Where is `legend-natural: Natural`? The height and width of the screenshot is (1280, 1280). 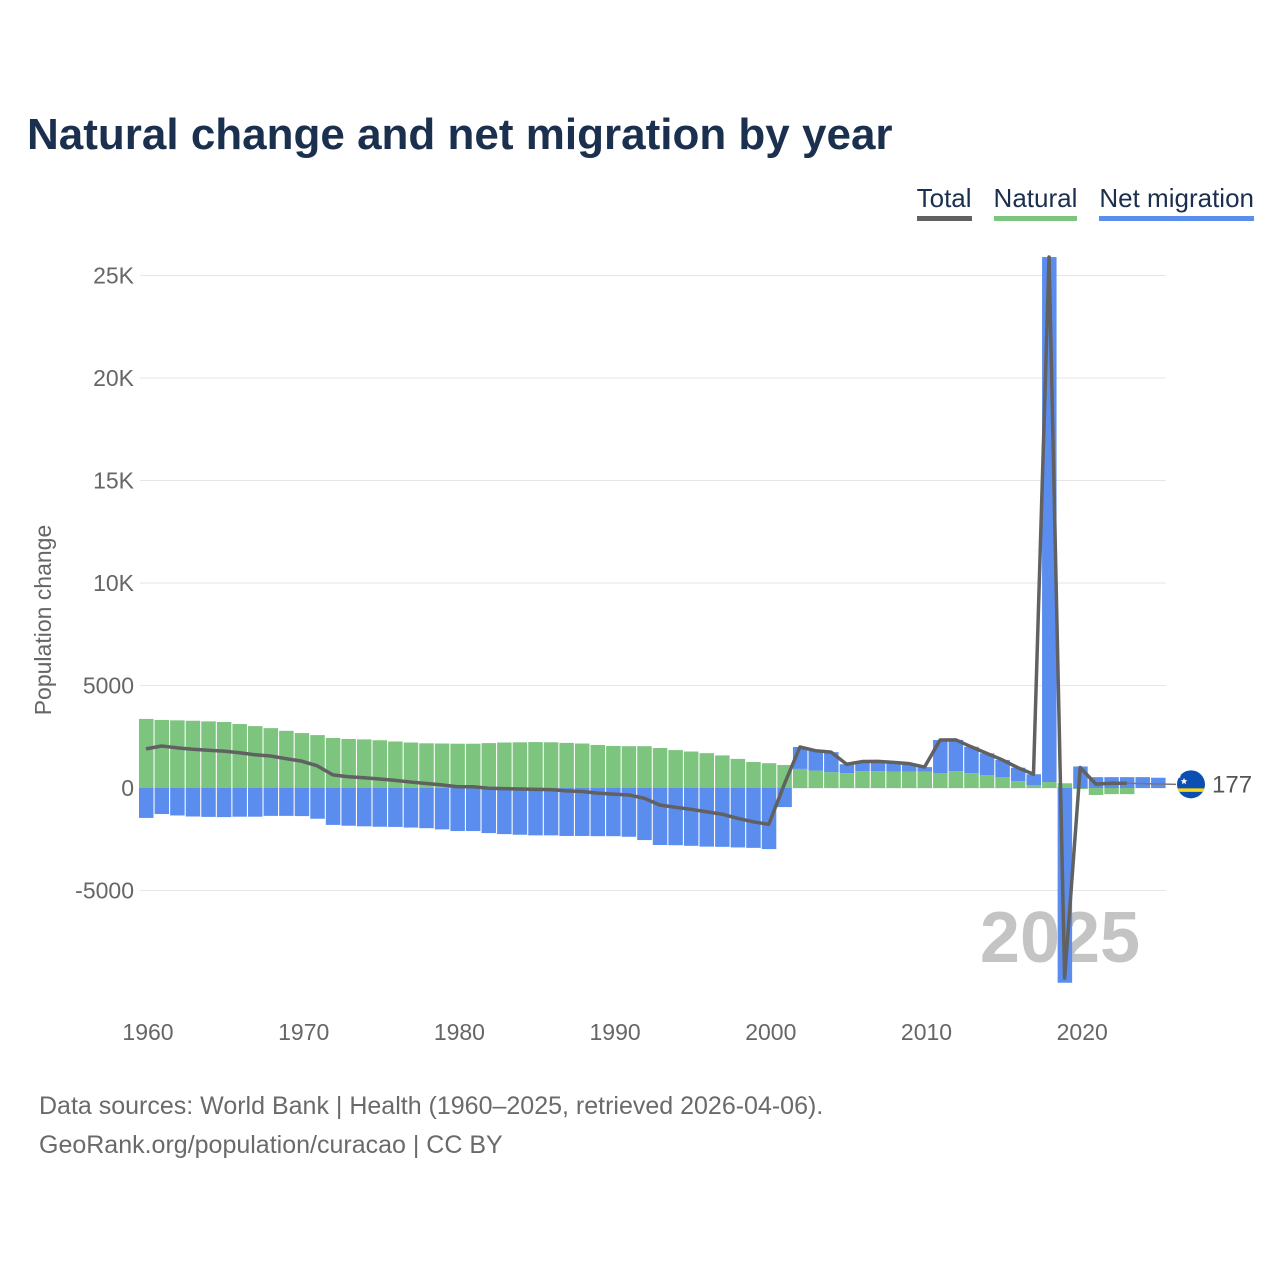 legend-natural: Natural is located at coordinates (1035, 202).